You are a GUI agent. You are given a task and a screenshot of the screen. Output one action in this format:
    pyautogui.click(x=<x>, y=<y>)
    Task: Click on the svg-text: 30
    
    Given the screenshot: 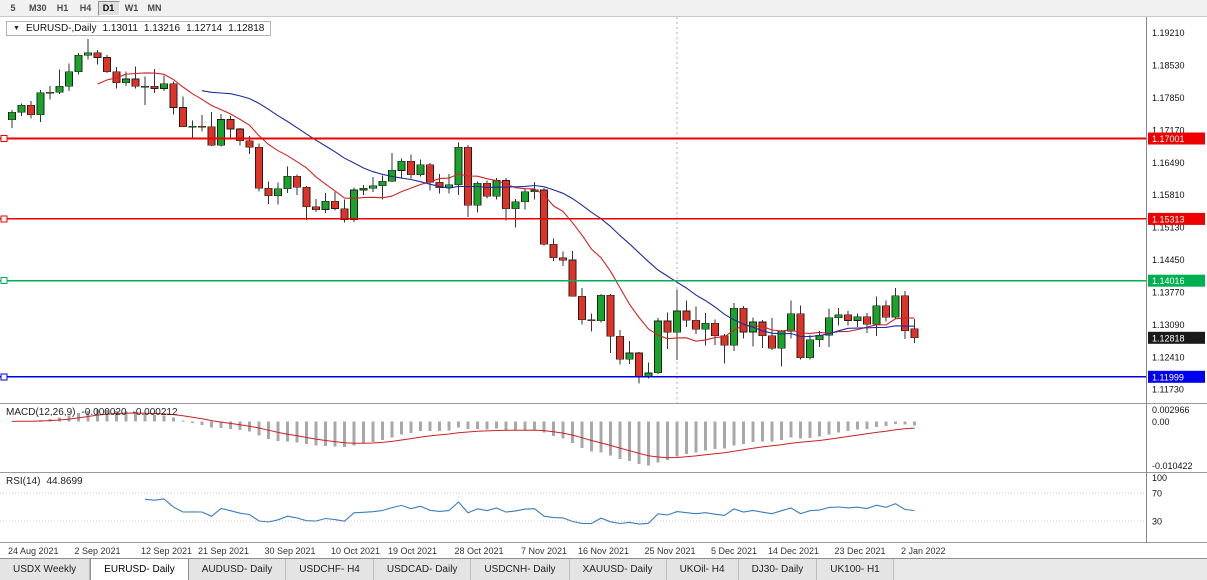 What is the action you would take?
    pyautogui.click(x=1157, y=522)
    